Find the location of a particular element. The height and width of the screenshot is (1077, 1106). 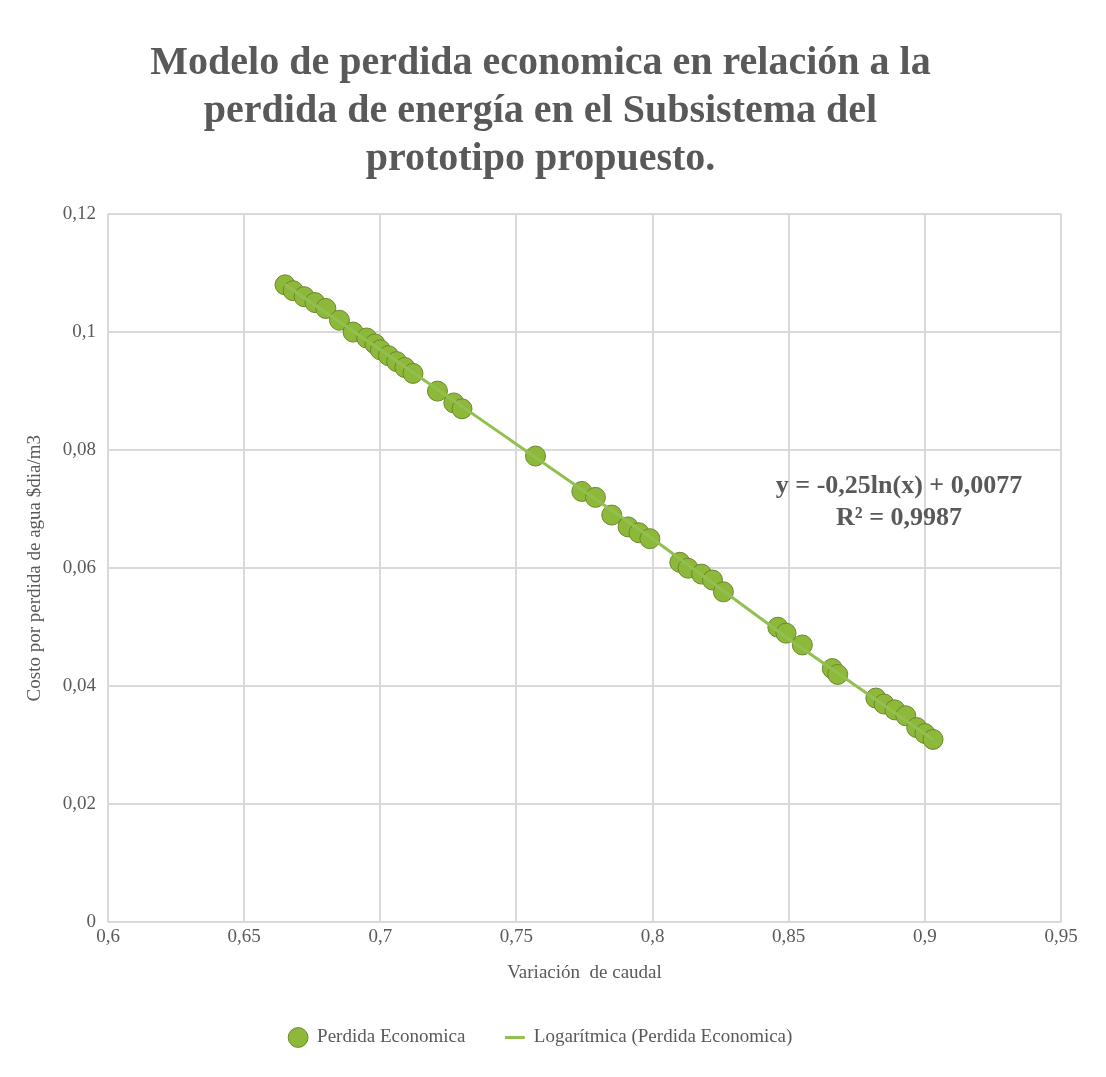

y-axis-title: Costo por perdida de agua $dia/m3 is located at coordinates (34, 568).